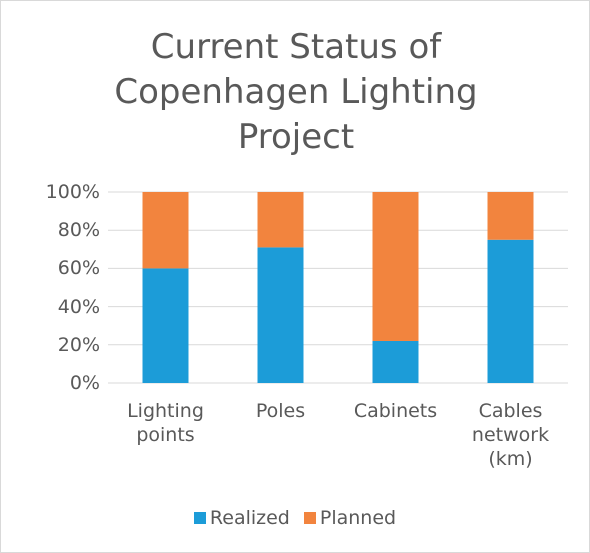  What do you see at coordinates (165, 423) in the screenshot?
I see `x-tick-label: Lighting points` at bounding box center [165, 423].